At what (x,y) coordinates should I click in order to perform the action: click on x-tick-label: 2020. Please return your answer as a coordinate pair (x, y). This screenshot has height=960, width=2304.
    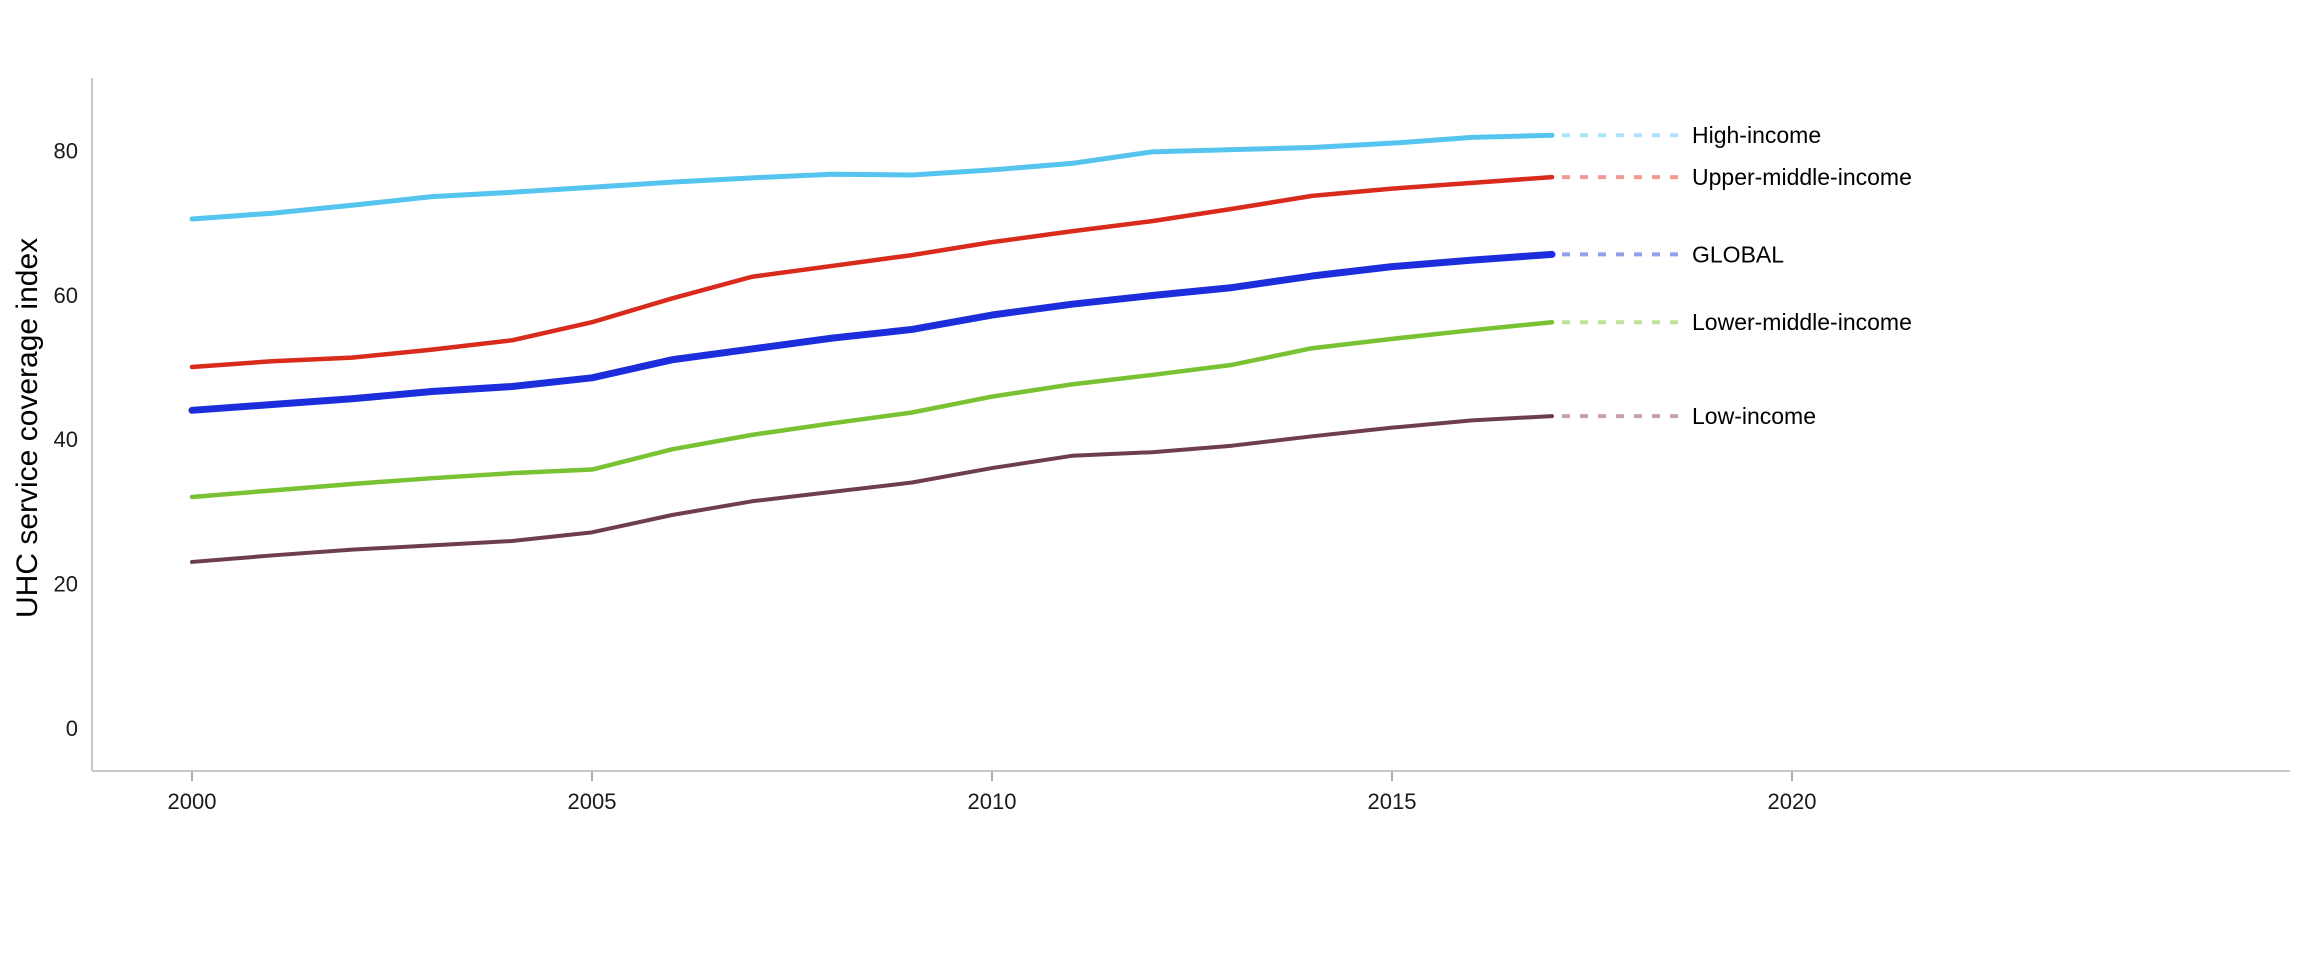
    Looking at the image, I should click on (1792, 801).